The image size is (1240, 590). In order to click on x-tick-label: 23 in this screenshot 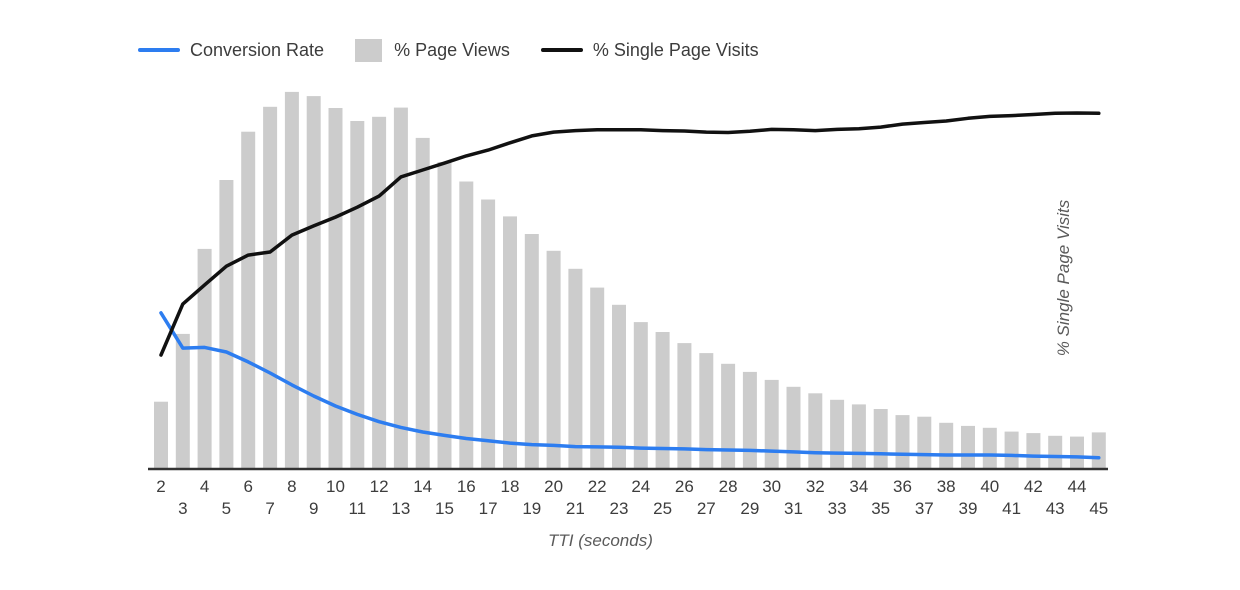, I will do `click(619, 508)`.